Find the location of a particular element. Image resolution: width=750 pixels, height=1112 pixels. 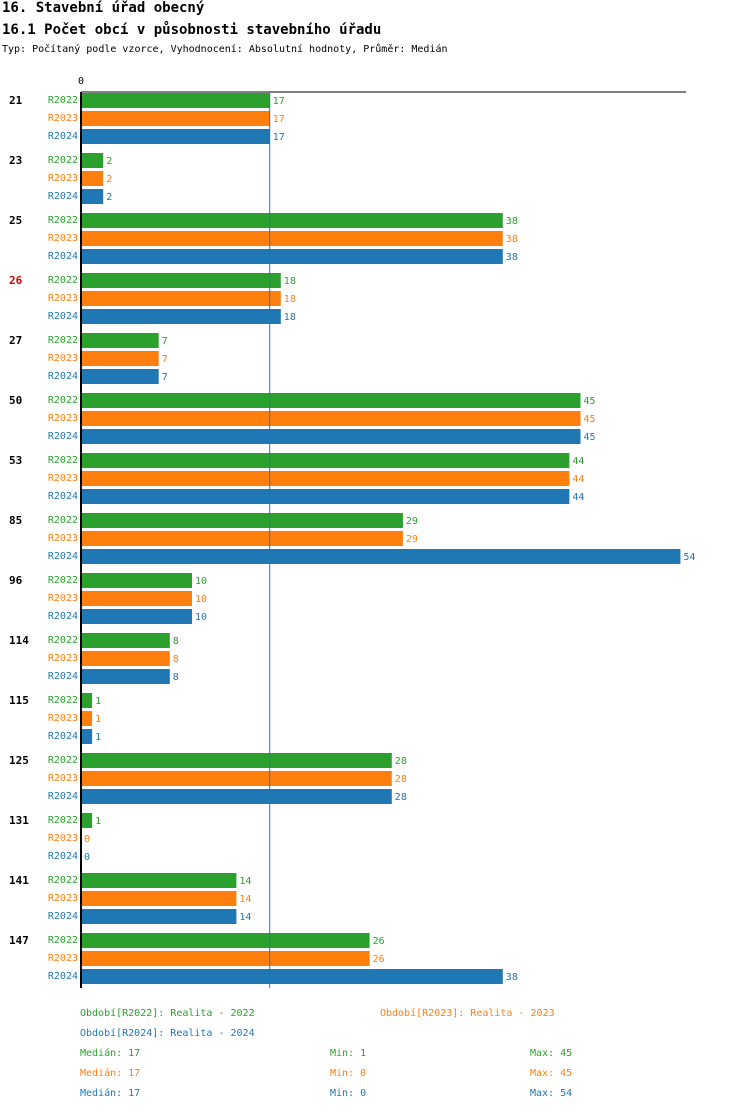

stat-min-r2024: Min: 0 is located at coordinates (348, 1093).